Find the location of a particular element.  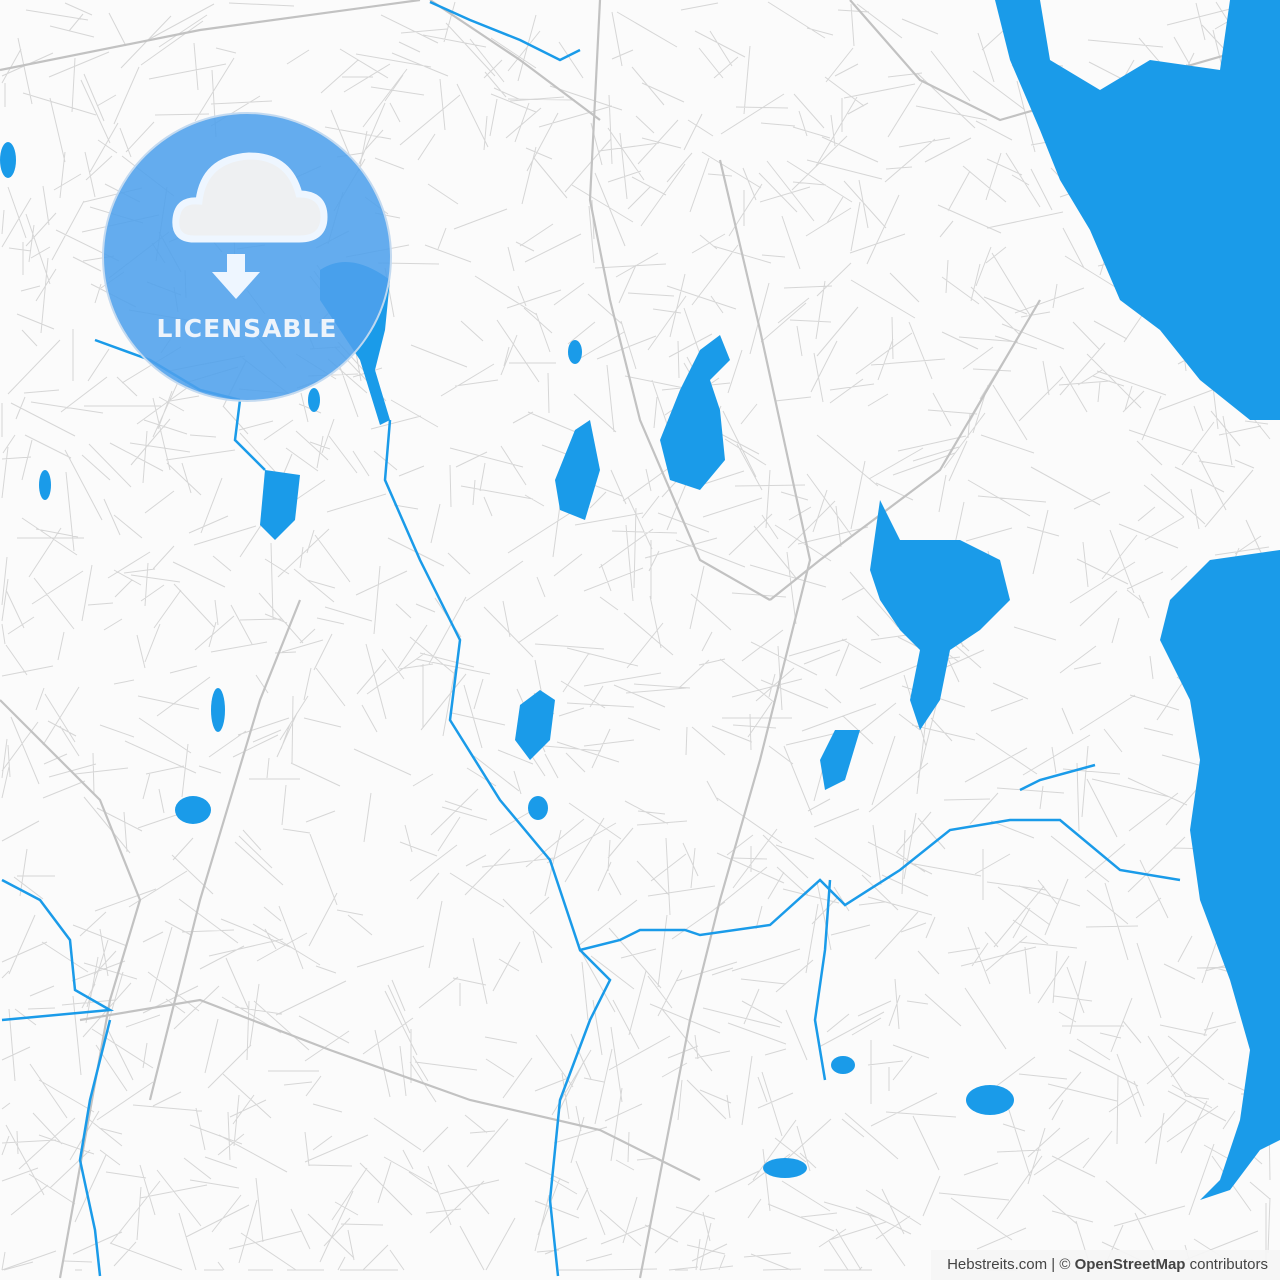

attribution-suffix: contributors is located at coordinates (1228, 1264).